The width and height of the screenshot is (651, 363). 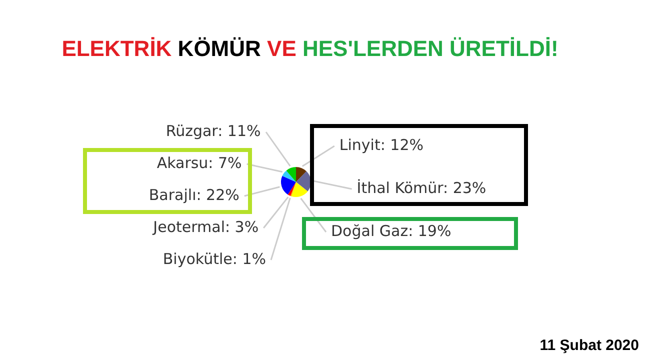 I want to click on slice-label: Linyit: 12%, so click(x=381, y=145).